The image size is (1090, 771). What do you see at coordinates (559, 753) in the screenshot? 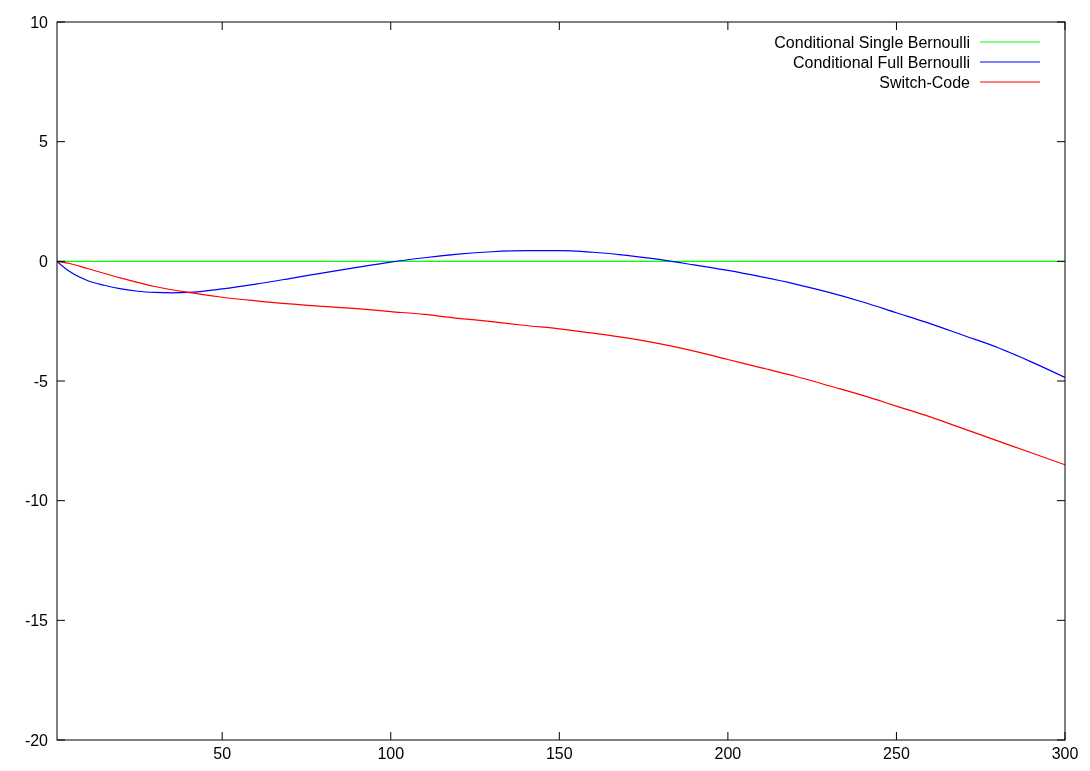
I see `x-tick-label: 150` at bounding box center [559, 753].